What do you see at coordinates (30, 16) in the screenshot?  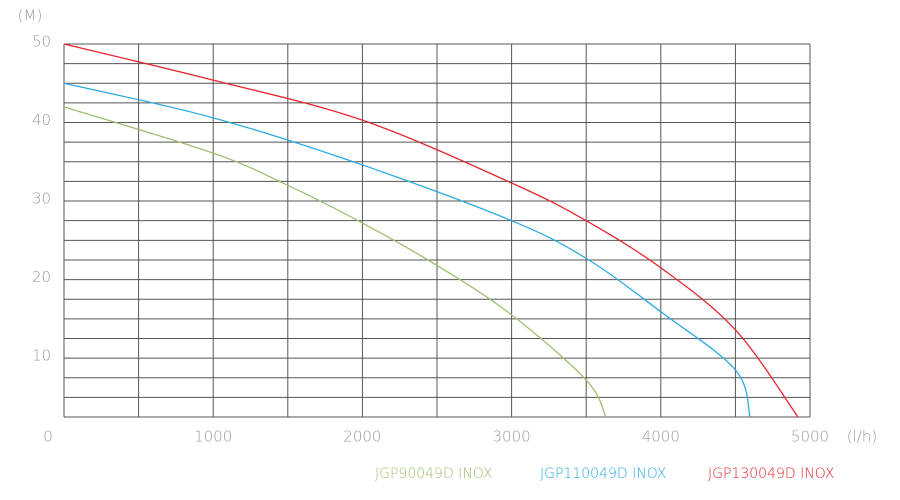 I see `y-axis-label: (M)` at bounding box center [30, 16].